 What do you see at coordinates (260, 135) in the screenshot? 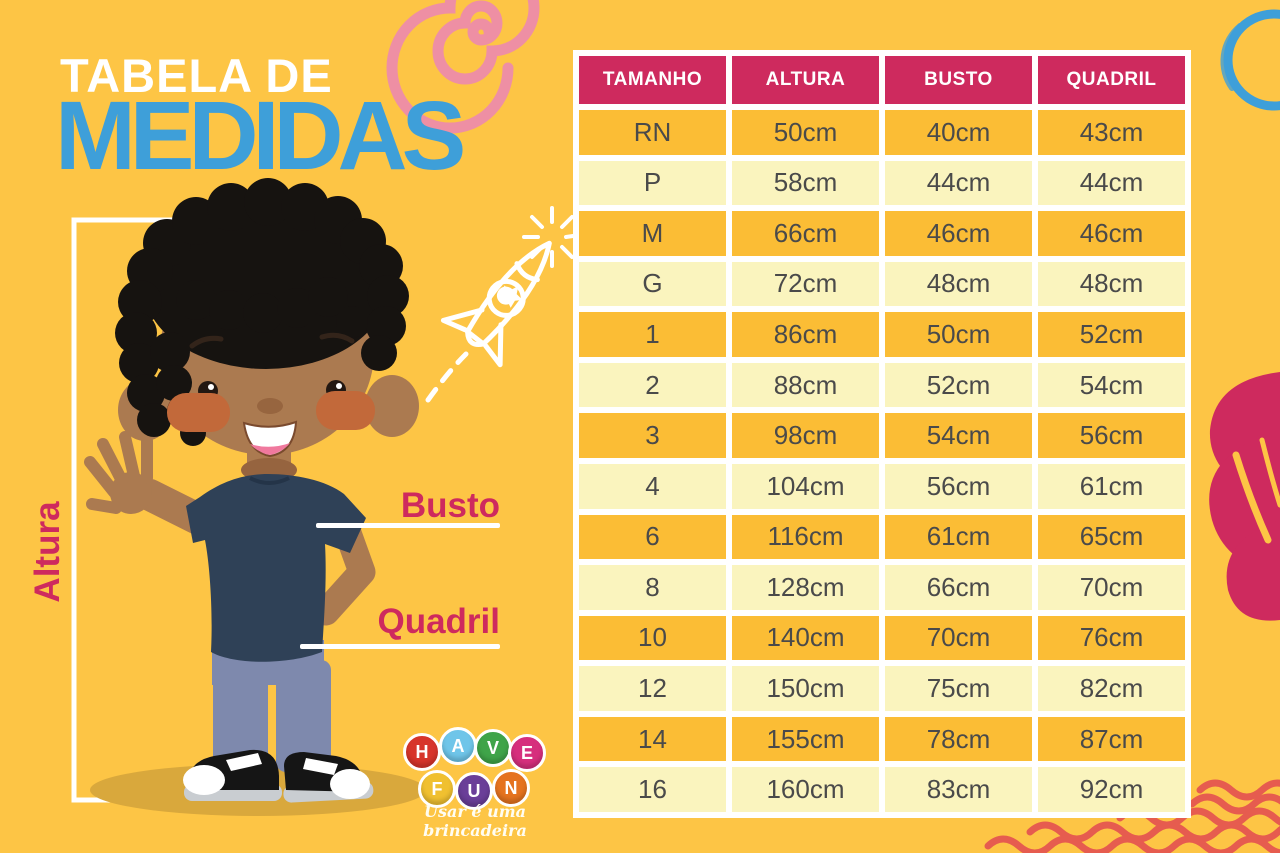
I see `poster-title-line2: MEDIDAS` at bounding box center [260, 135].